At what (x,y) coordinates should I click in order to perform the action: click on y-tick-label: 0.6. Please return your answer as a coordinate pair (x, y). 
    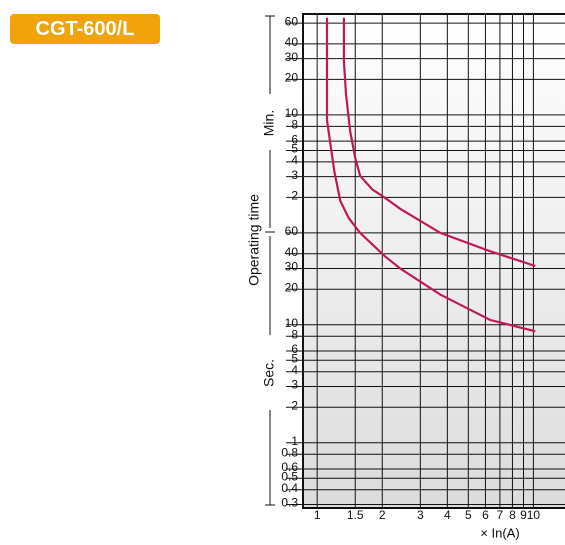
    Looking at the image, I should click on (289, 467).